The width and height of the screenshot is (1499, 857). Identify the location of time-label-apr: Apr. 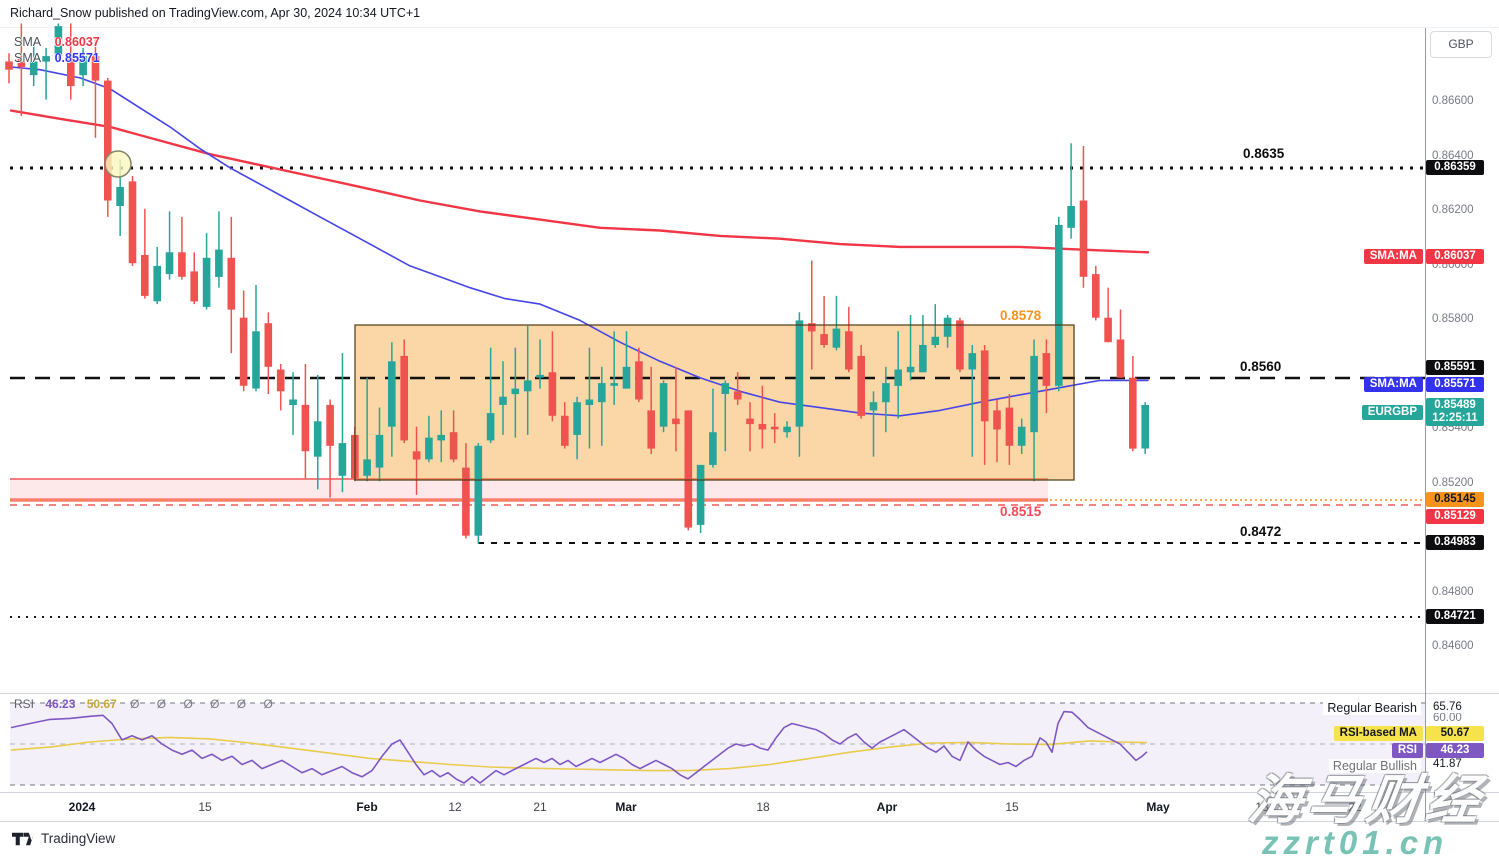
(887, 807).